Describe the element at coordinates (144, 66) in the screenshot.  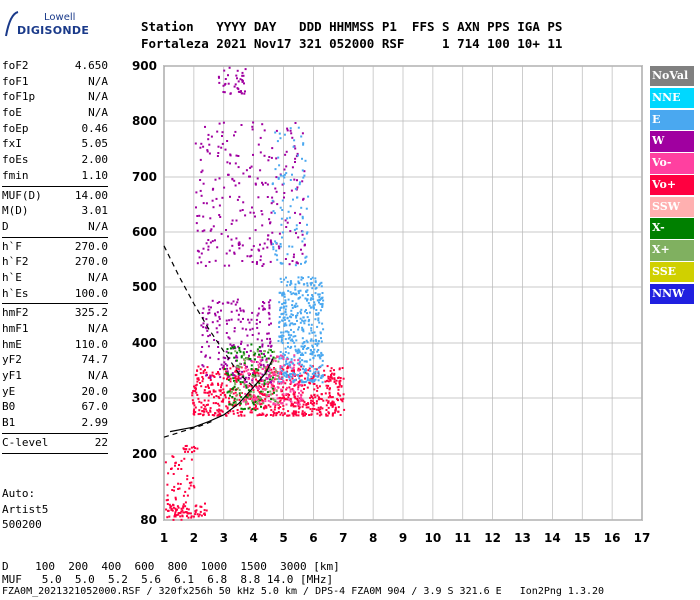
I see `y-tick-label: 900` at that location.